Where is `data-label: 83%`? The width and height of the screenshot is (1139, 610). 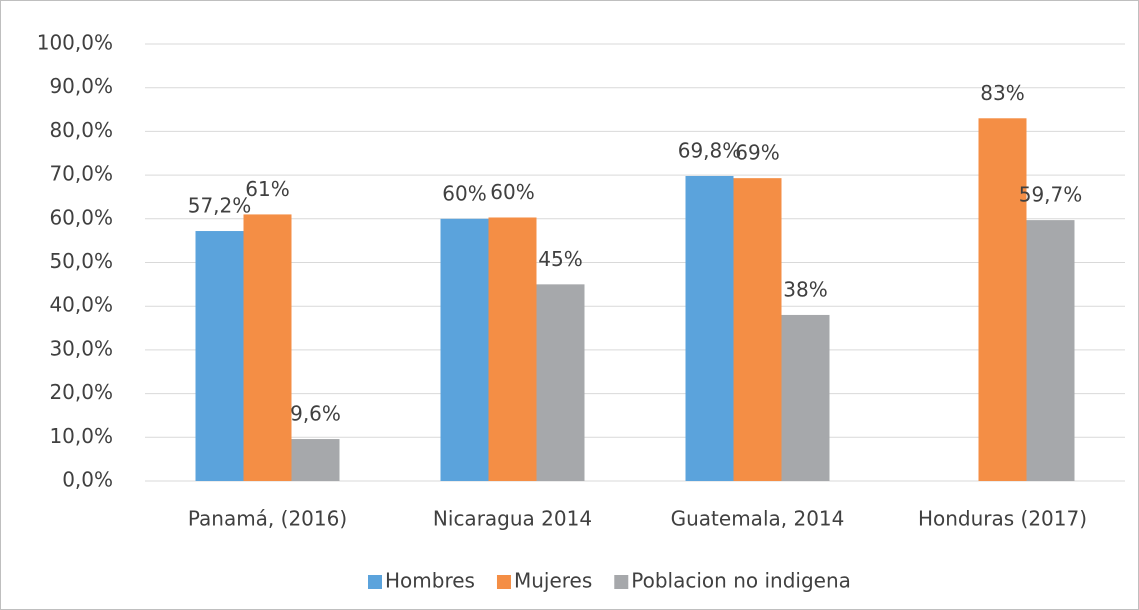
data-label: 83% is located at coordinates (1002, 93).